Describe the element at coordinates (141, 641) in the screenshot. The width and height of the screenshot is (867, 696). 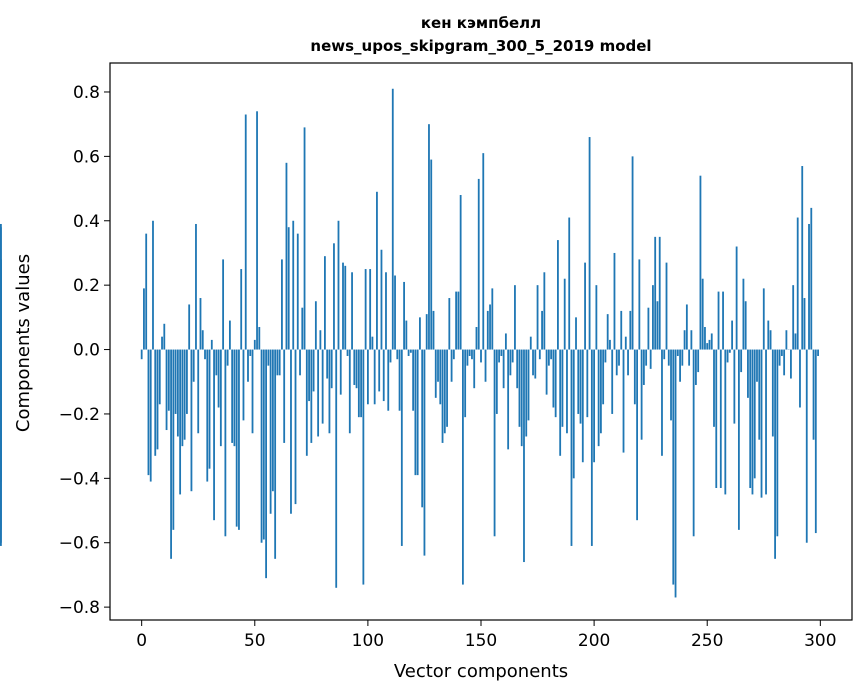
I see `x-tick-label: 0` at that location.